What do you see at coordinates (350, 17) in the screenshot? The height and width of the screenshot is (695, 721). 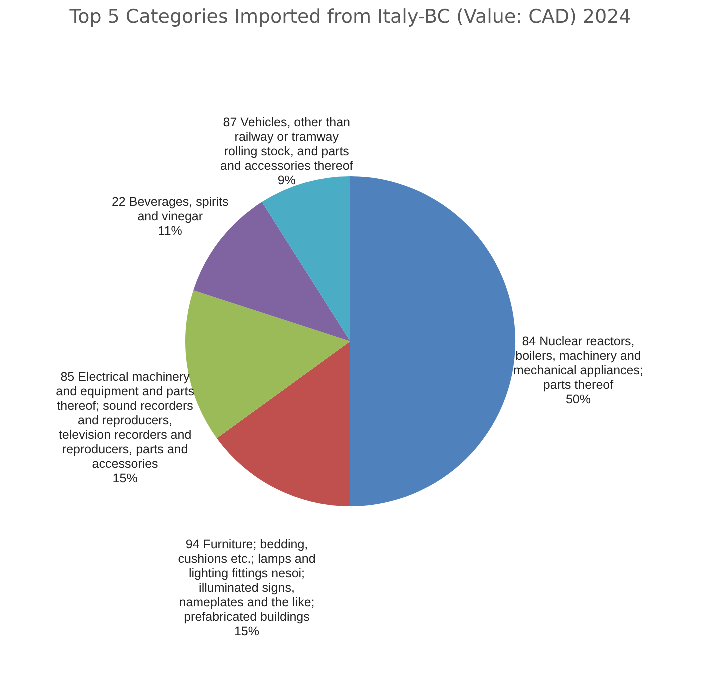 I see `chart-title: Top 5 Categories Imported from Italy-BC (Value: CAD) 2024` at bounding box center [350, 17].